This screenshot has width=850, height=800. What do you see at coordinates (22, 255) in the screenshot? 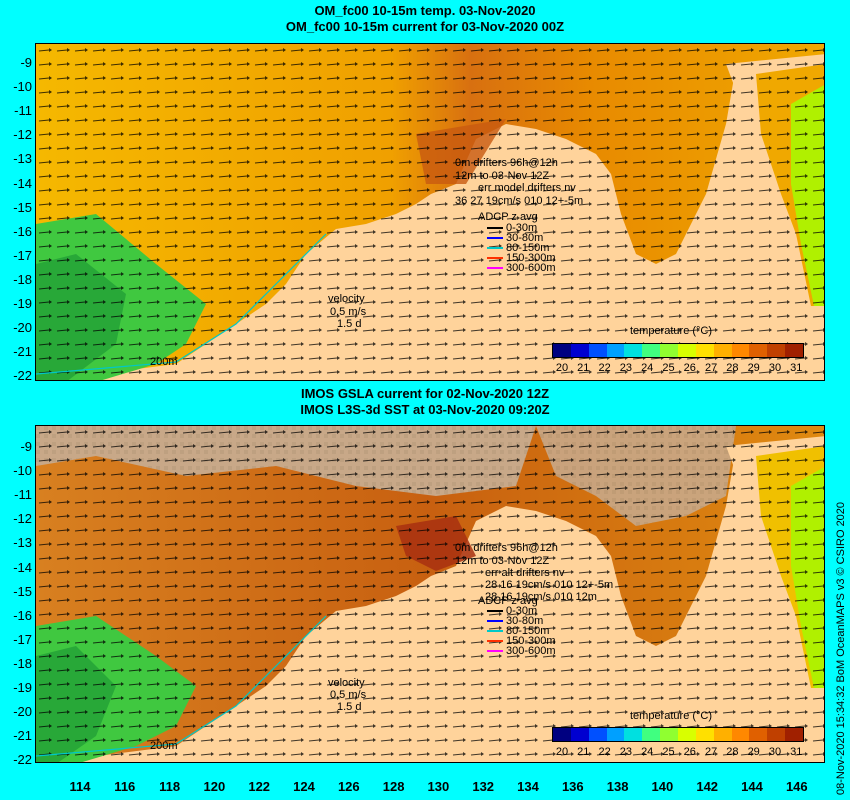
I see `top-y-label: -17` at bounding box center [22, 255].